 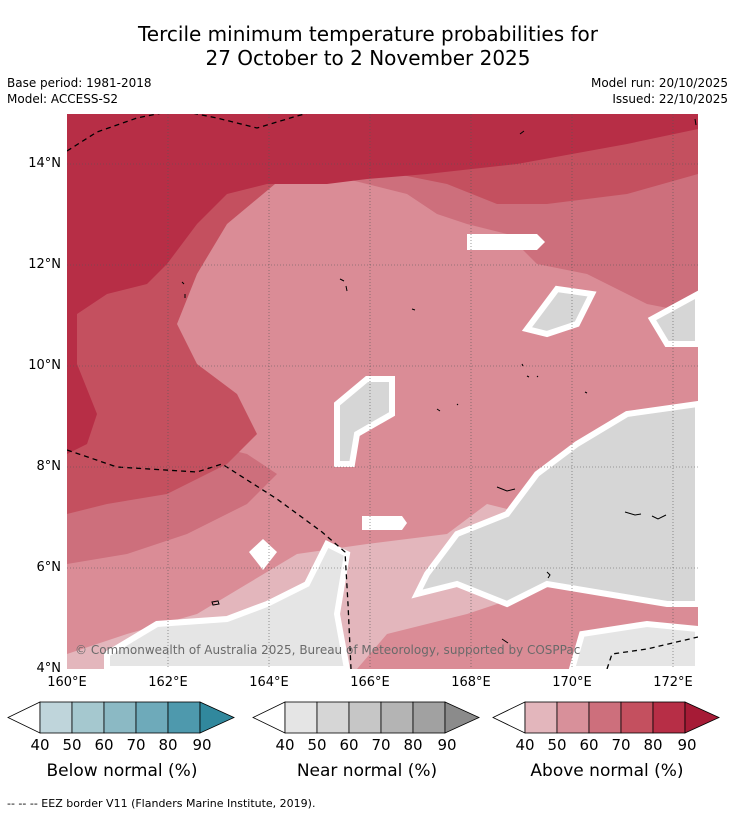 What do you see at coordinates (572, 682) in the screenshot?
I see `x-tick-170E: 170°E` at bounding box center [572, 682].